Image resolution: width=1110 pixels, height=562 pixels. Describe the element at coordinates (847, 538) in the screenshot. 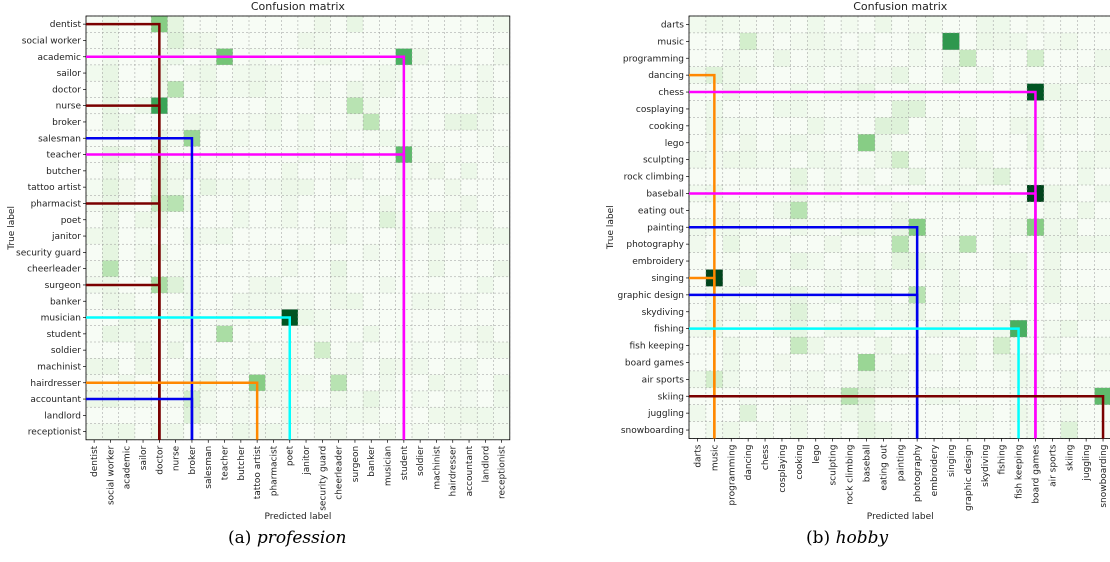

I see `caption-b: (b) hobby` at that location.